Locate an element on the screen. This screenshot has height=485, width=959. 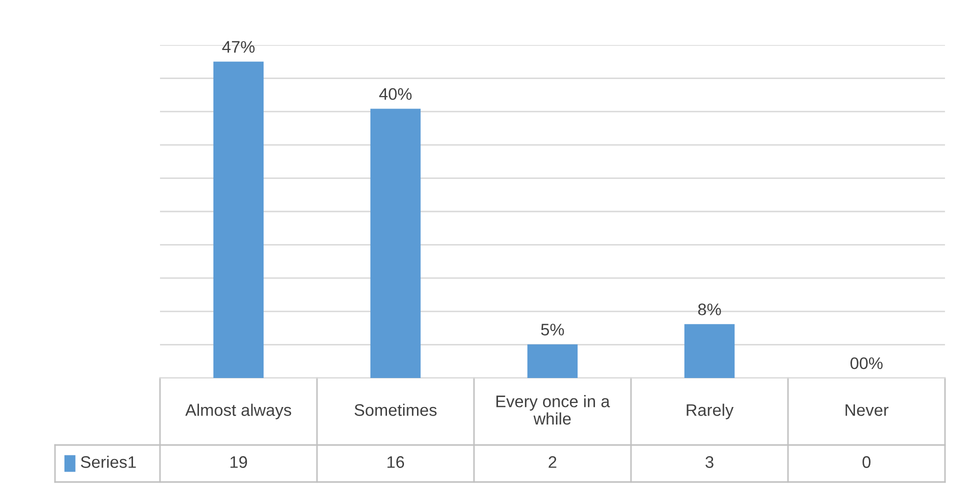
legend-label: Series1 is located at coordinates (108, 462).